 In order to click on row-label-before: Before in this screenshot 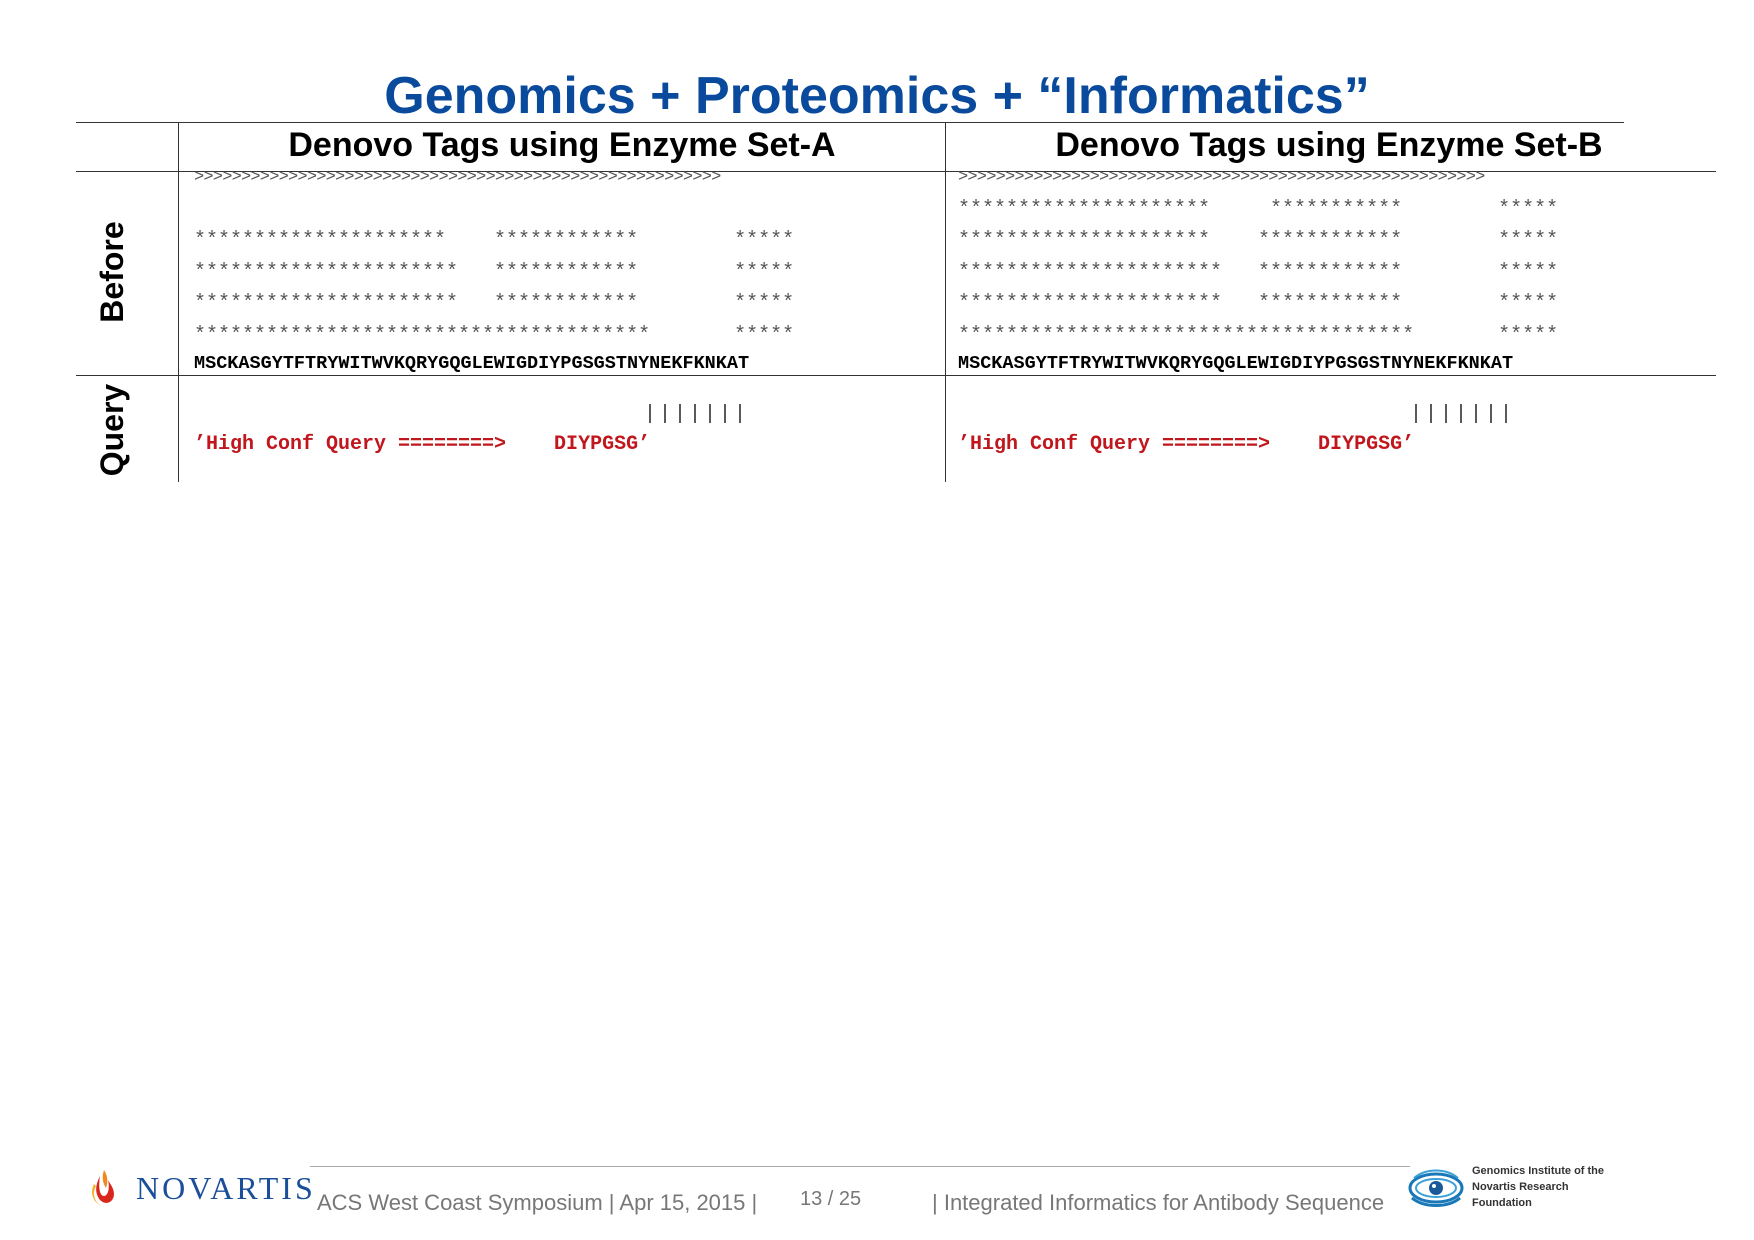, I will do `click(112, 272)`.